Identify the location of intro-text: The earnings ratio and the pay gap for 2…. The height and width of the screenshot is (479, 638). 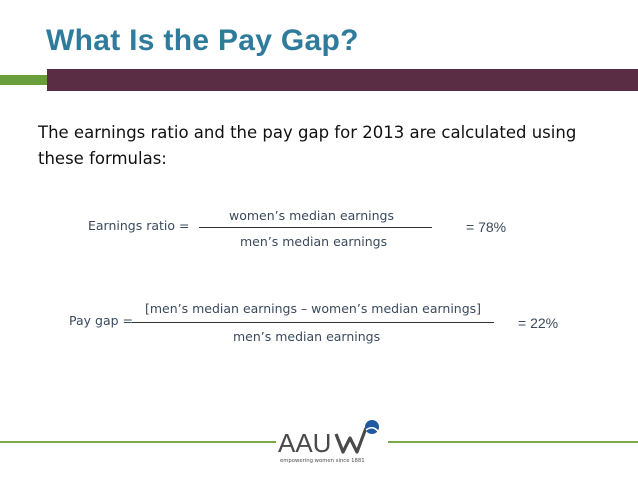
(307, 145).